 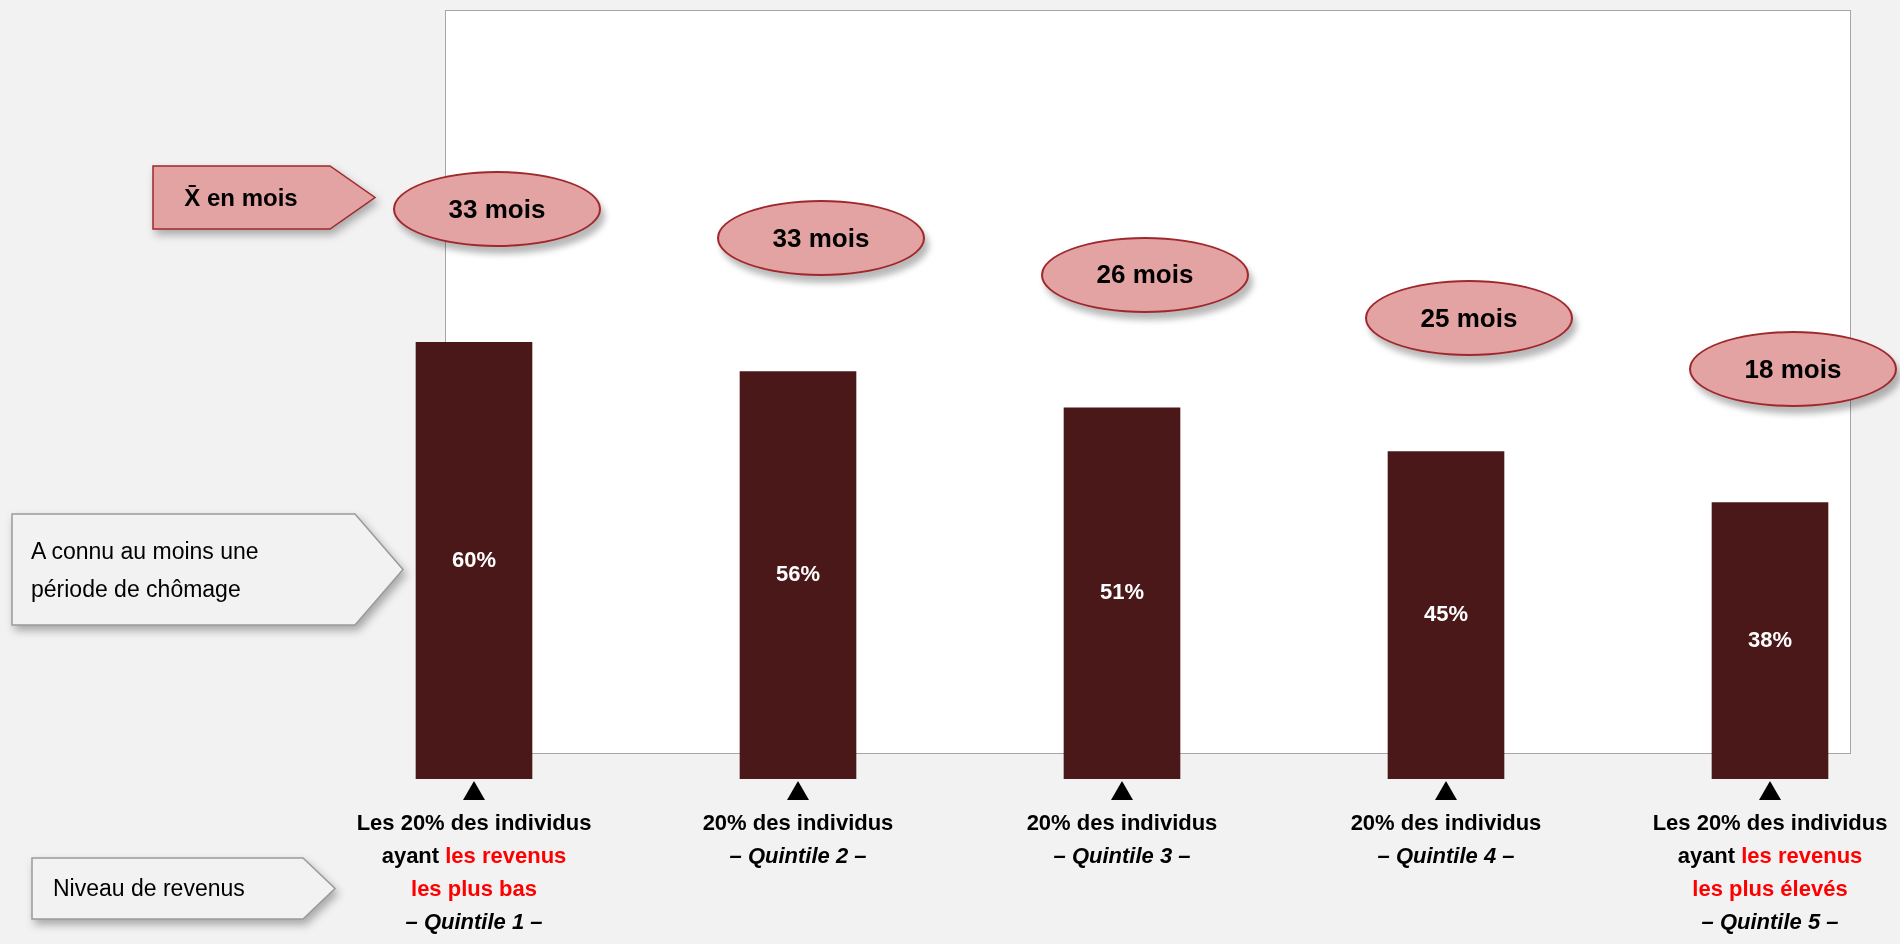 What do you see at coordinates (1469, 318) in the screenshot?
I see `text: 25 mois` at bounding box center [1469, 318].